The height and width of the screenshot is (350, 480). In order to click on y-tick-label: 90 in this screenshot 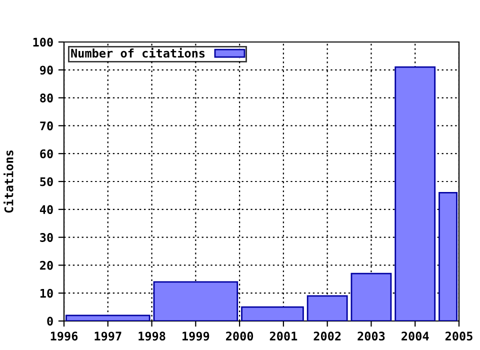, I will do `click(46, 70)`.